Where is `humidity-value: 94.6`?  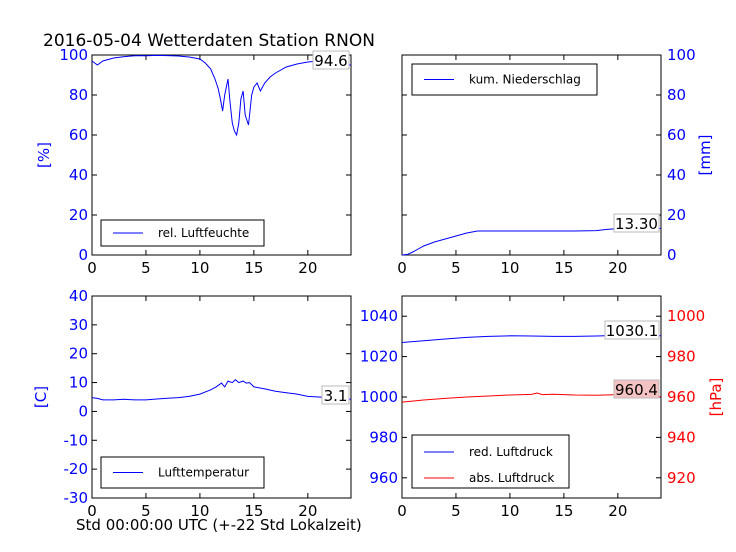 humidity-value: 94.6 is located at coordinates (330, 61).